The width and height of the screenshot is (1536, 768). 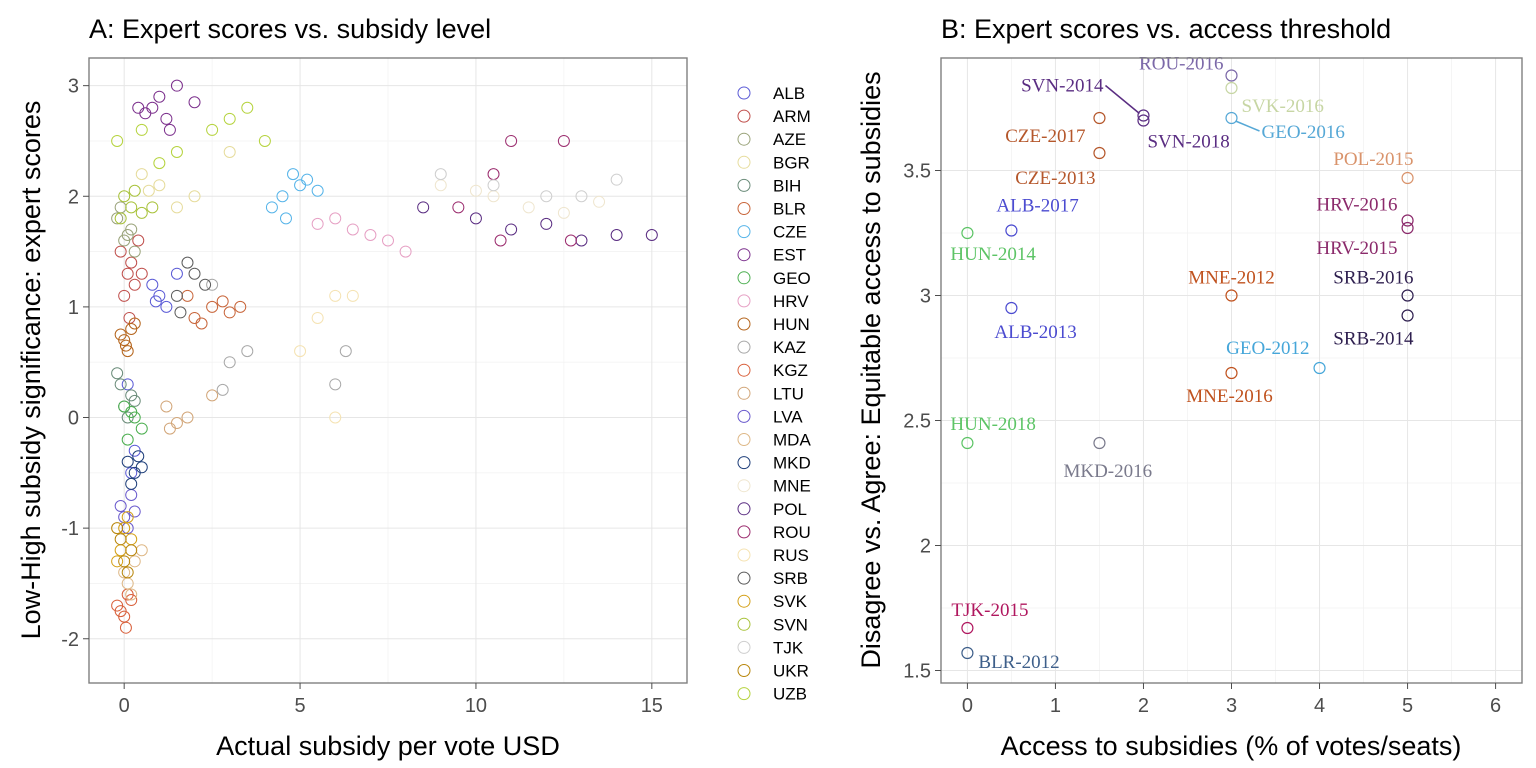 What do you see at coordinates (127, 439) in the screenshot?
I see `point-geo` at bounding box center [127, 439].